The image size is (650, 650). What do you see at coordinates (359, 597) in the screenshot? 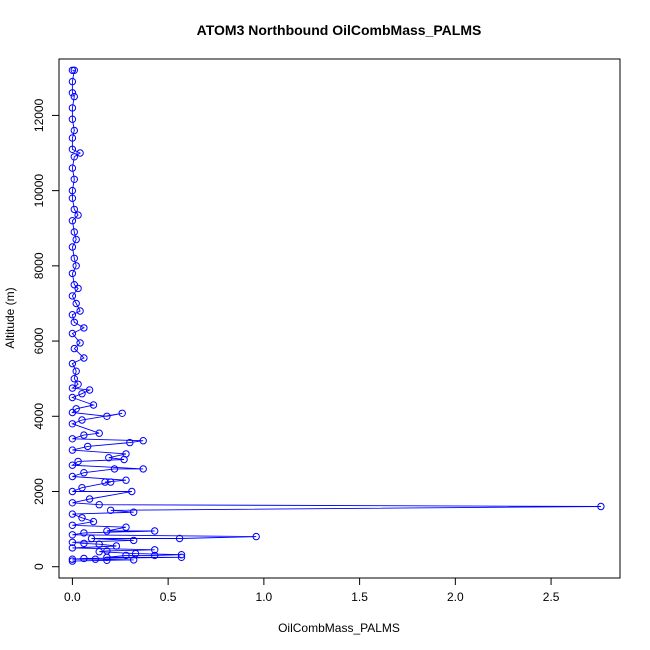
I see `x-tick-label: 1.5` at bounding box center [359, 597].